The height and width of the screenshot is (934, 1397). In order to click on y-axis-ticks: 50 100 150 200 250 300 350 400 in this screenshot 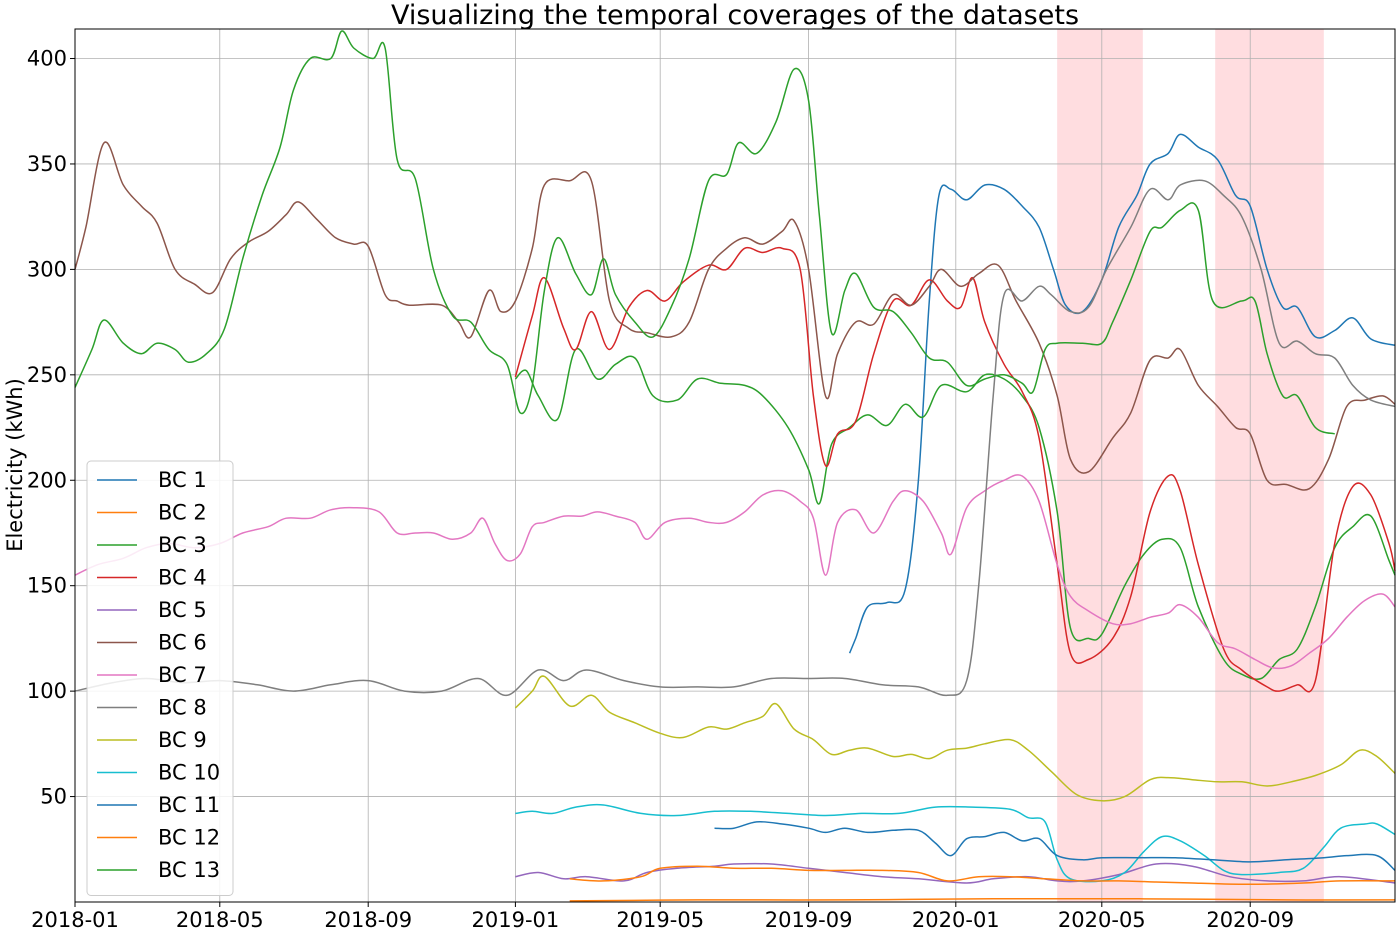, I will do `click(51, 428)`.